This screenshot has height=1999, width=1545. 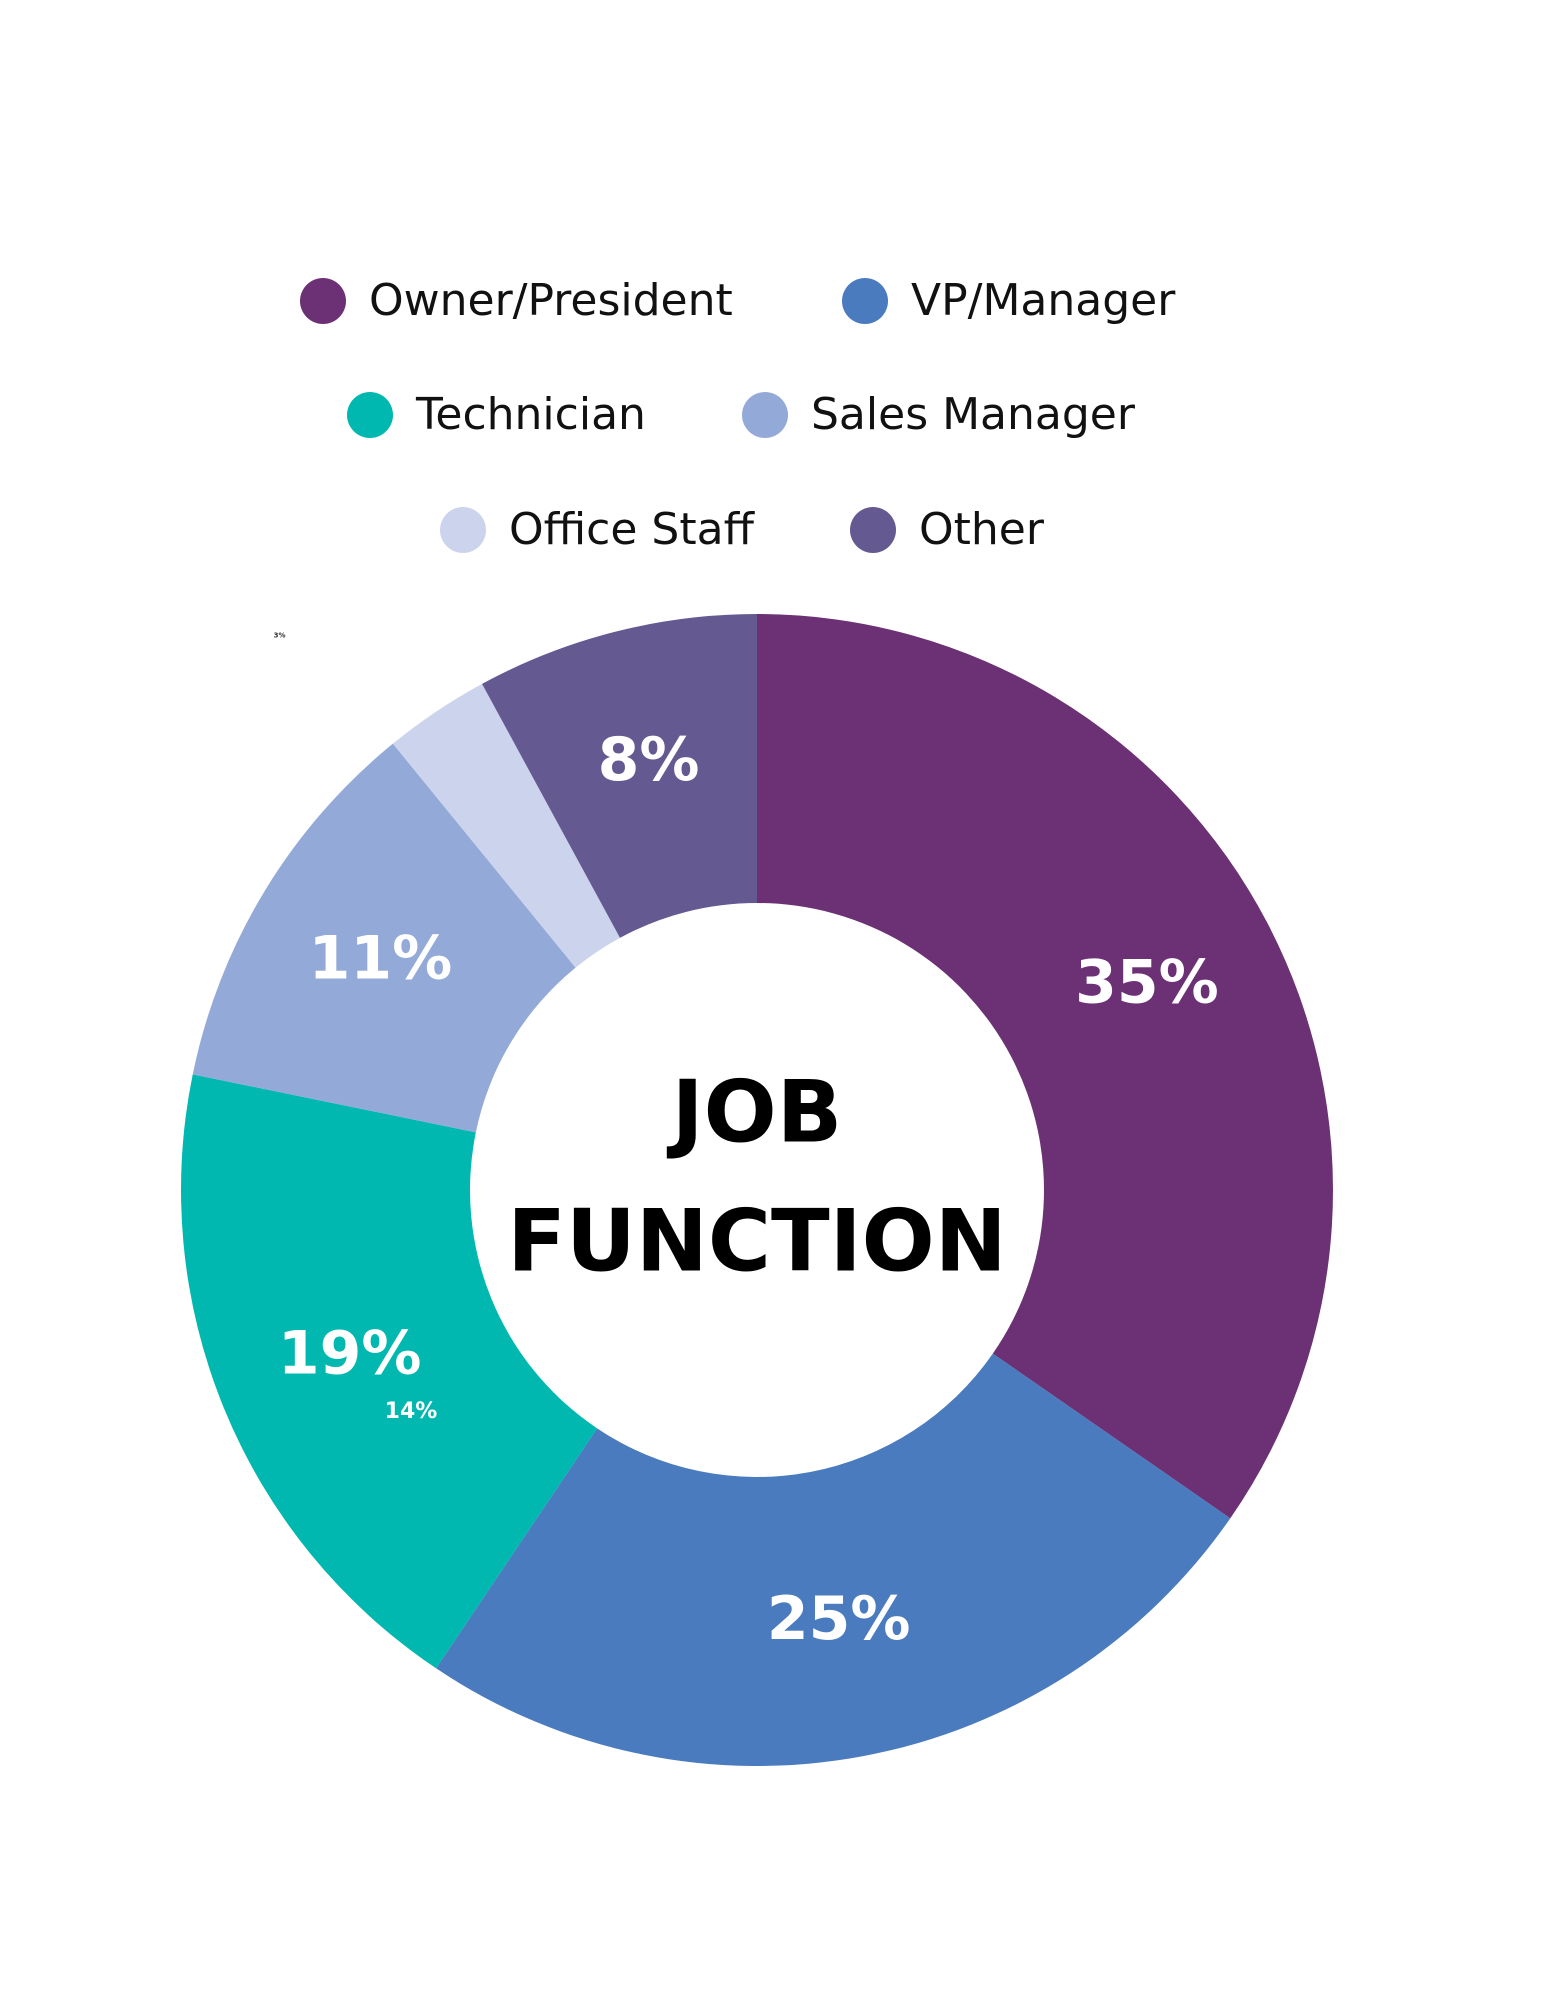 I want to click on value-label: 8%, so click(x=649, y=760).